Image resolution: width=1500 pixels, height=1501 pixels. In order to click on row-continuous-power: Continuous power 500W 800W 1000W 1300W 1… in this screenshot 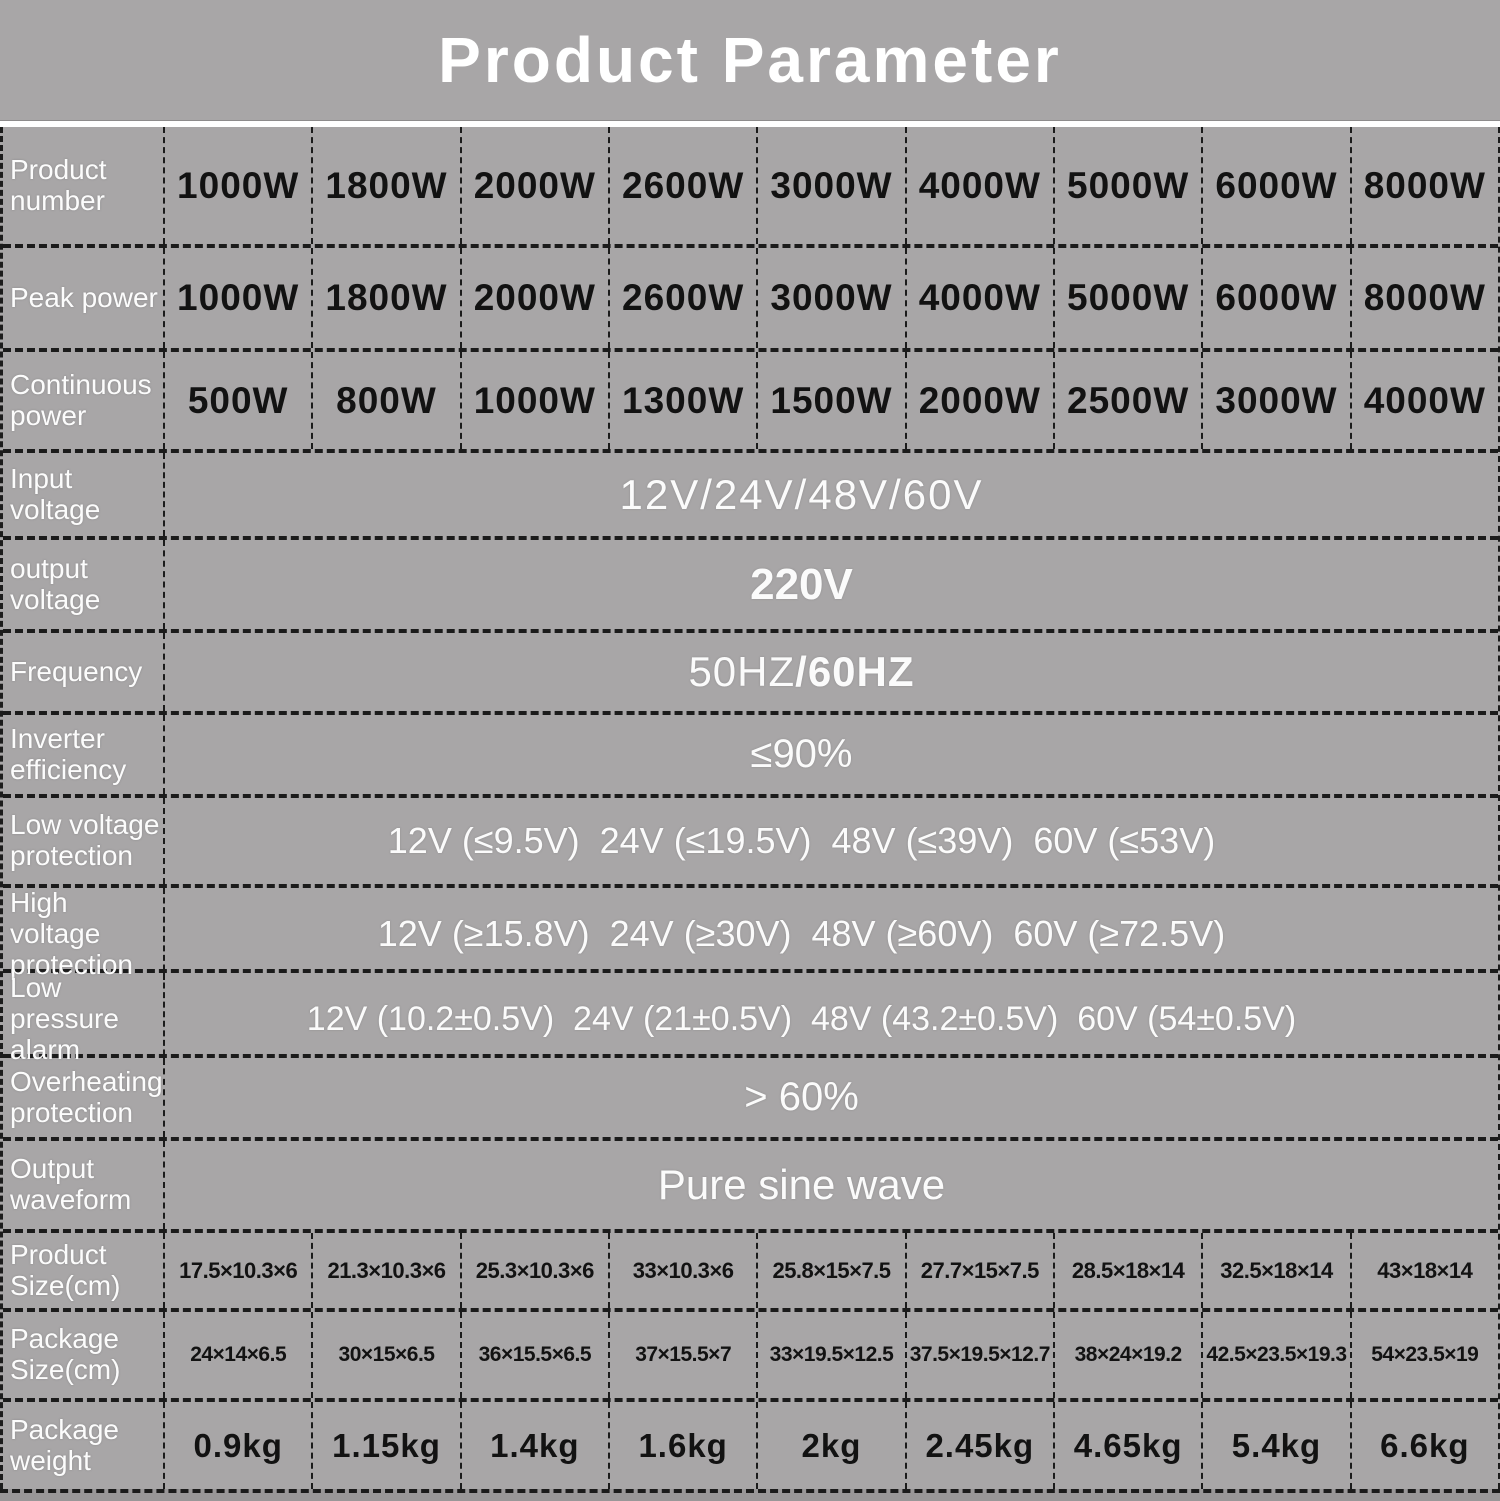, I will do `click(750, 398)`.